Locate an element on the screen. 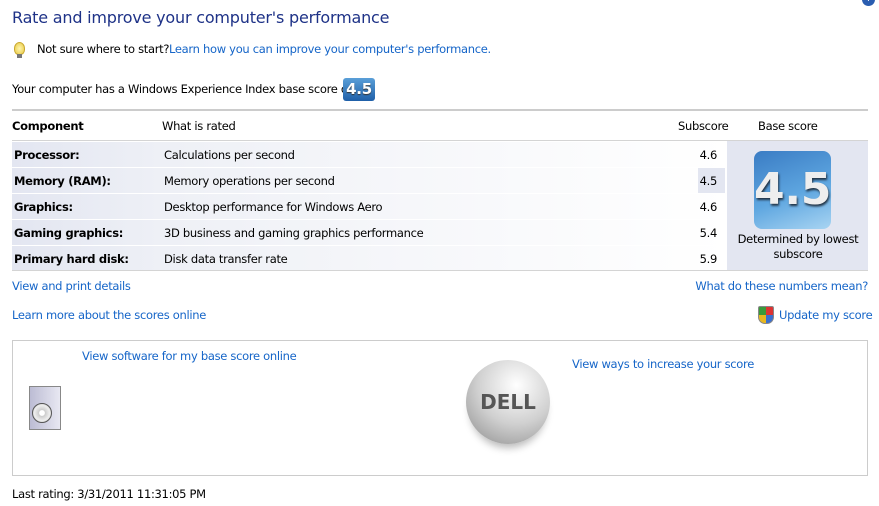 This screenshot has height=506, width=879. dell-logo: DELL is located at coordinates (508, 402).